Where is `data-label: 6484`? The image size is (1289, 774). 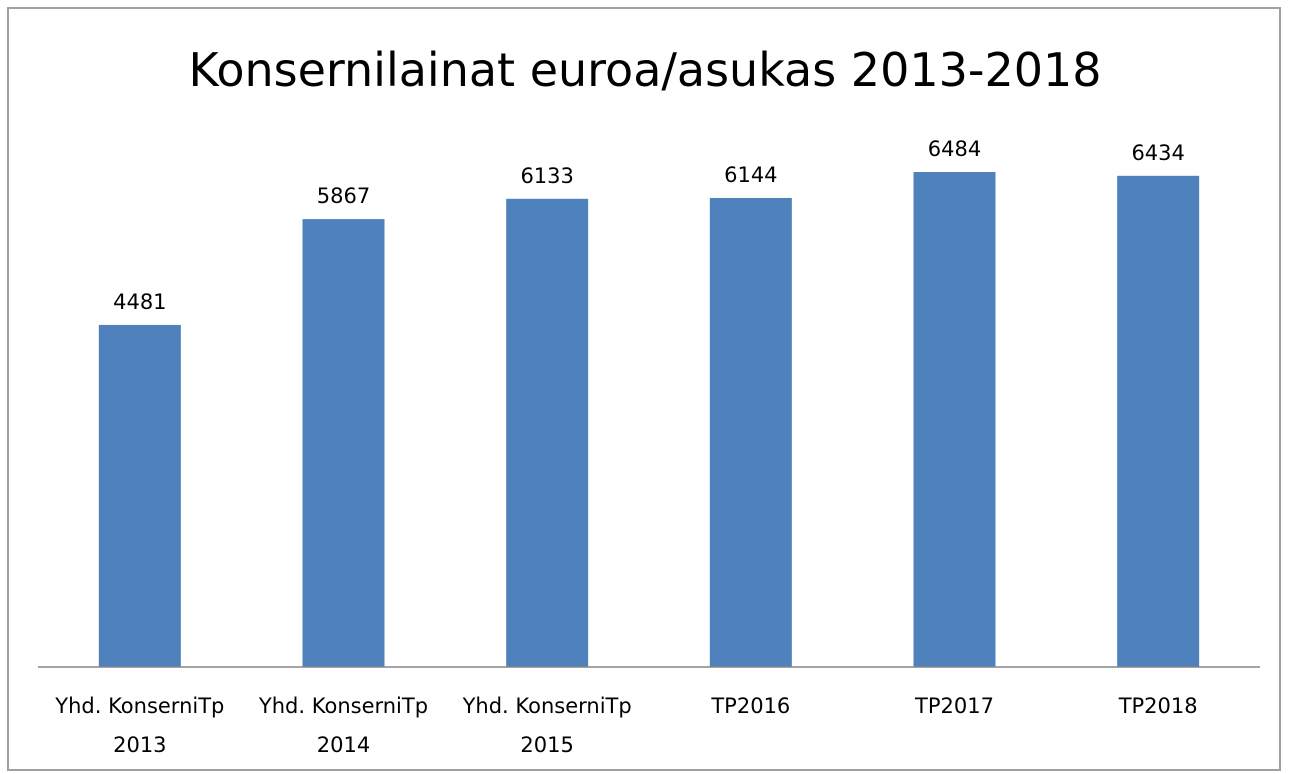
data-label: 6484 is located at coordinates (954, 149).